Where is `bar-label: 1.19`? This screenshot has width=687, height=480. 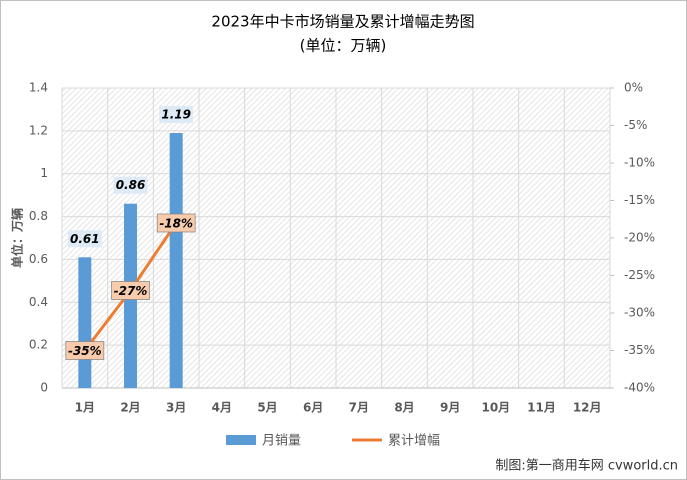
bar-label: 1.19 is located at coordinates (176, 115).